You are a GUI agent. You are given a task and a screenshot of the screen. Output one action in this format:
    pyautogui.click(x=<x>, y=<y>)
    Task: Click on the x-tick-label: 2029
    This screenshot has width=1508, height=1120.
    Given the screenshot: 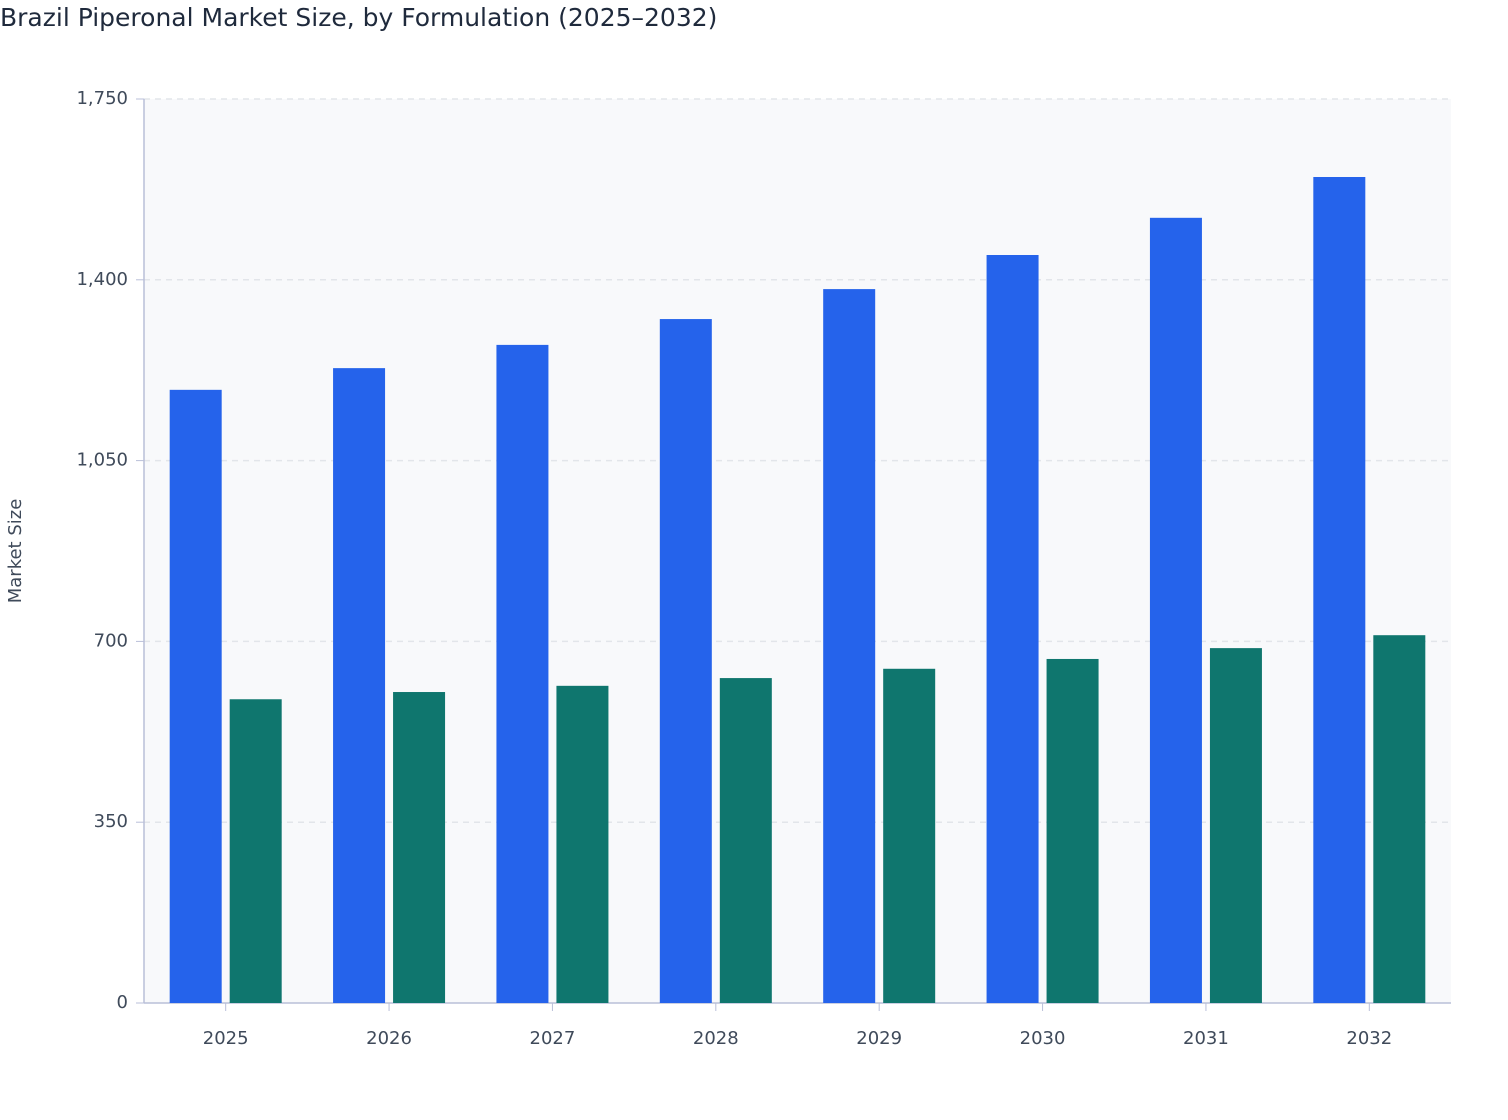 What is the action you would take?
    pyautogui.click(x=879, y=1038)
    